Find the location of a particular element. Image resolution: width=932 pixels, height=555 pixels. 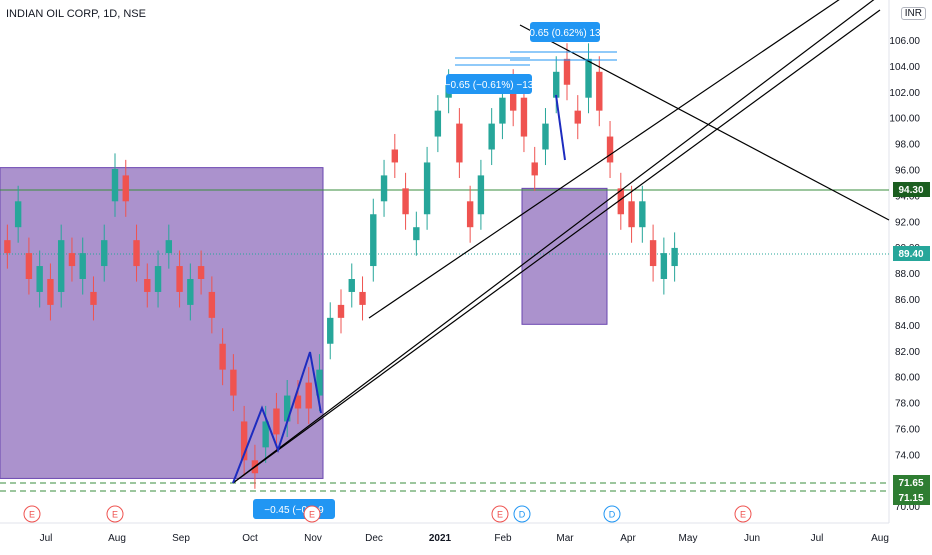

x-tick-label: Sep is located at coordinates (181, 538).